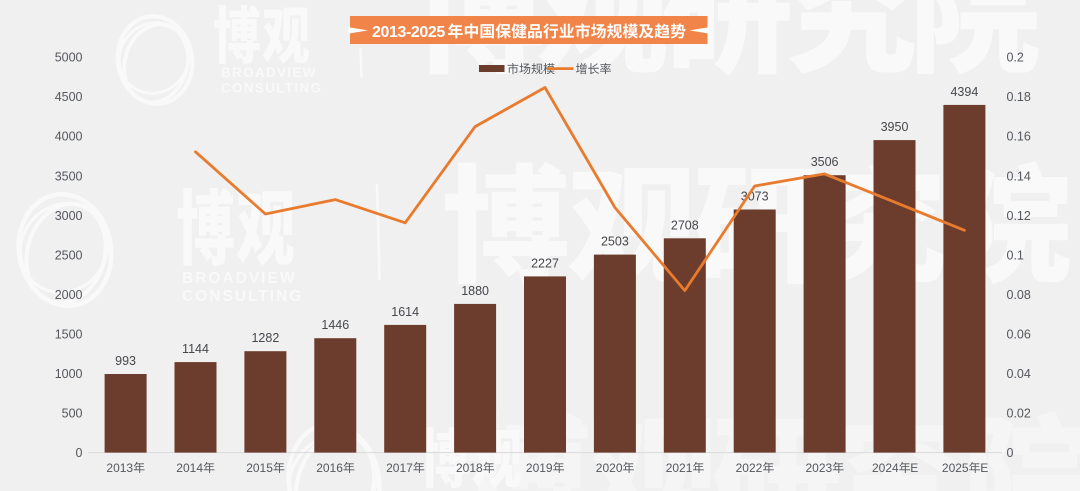  I want to click on svg-text: 2019, so click(539, 468).